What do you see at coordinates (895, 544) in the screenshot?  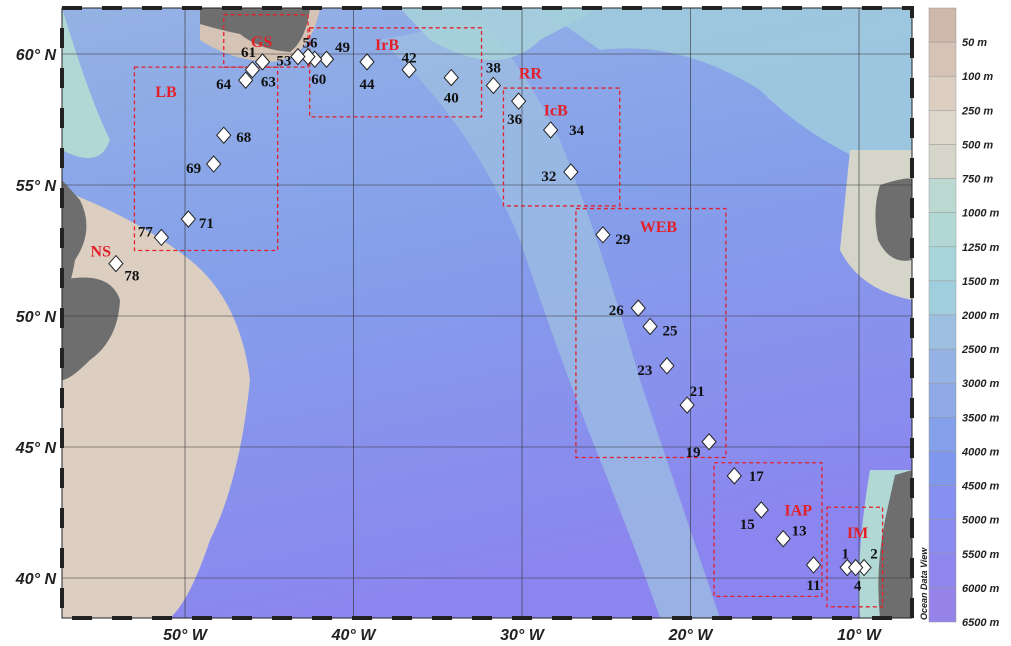 I see `iberia-land` at bounding box center [895, 544].